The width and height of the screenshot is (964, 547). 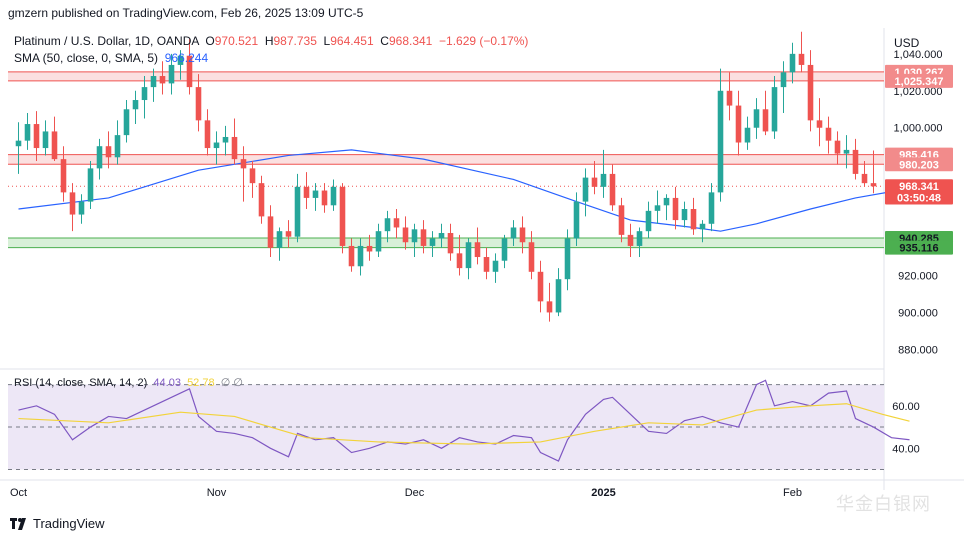 What do you see at coordinates (327, 41) in the screenshot?
I see `low-label: L` at bounding box center [327, 41].